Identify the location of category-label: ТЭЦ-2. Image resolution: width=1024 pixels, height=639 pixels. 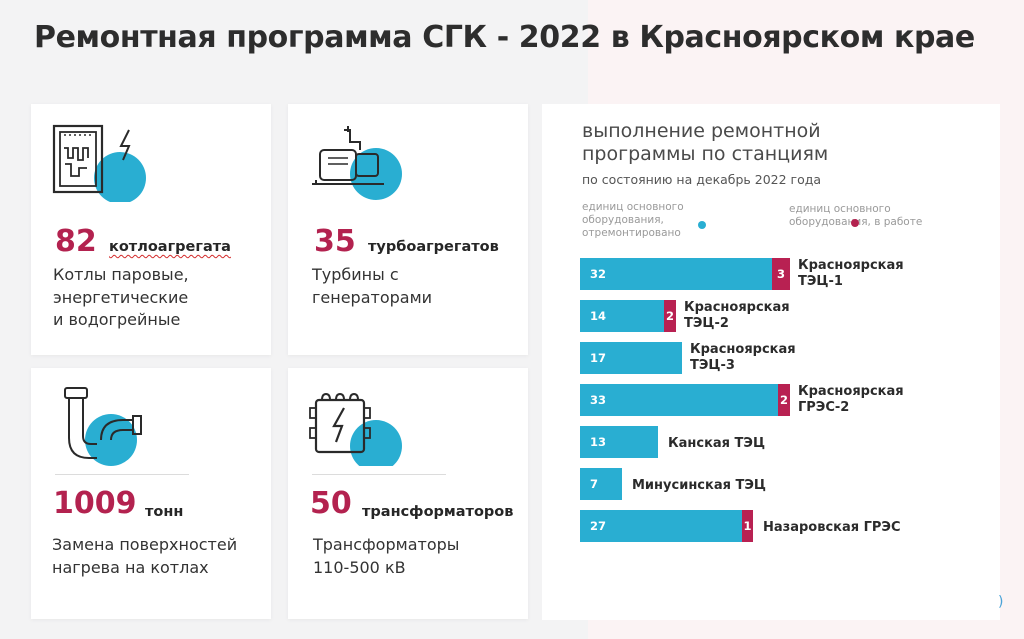
(706, 323).